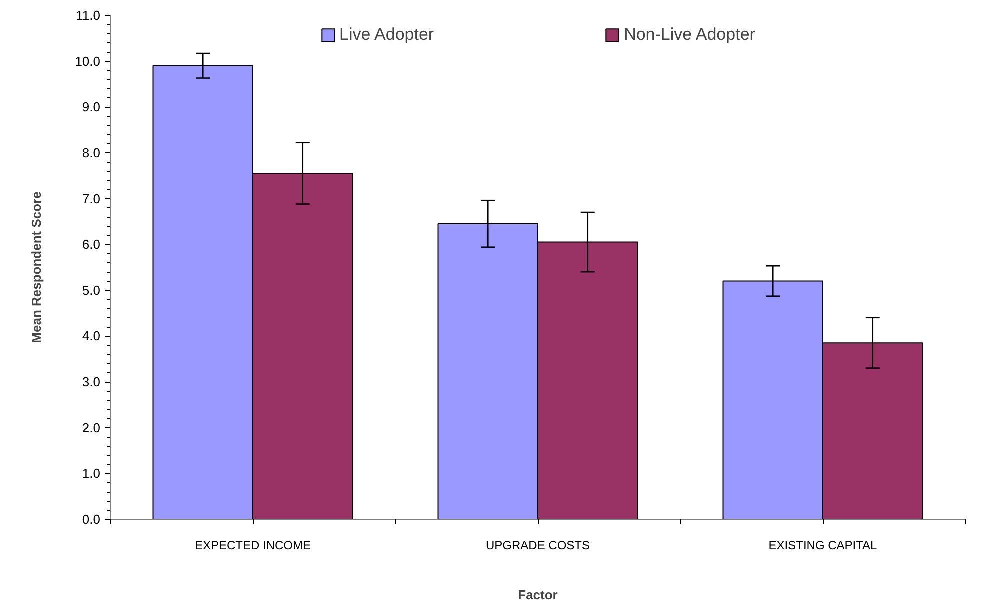 The image size is (995, 612). Describe the element at coordinates (91, 519) in the screenshot. I see `y-tick-label: 0.0` at that location.